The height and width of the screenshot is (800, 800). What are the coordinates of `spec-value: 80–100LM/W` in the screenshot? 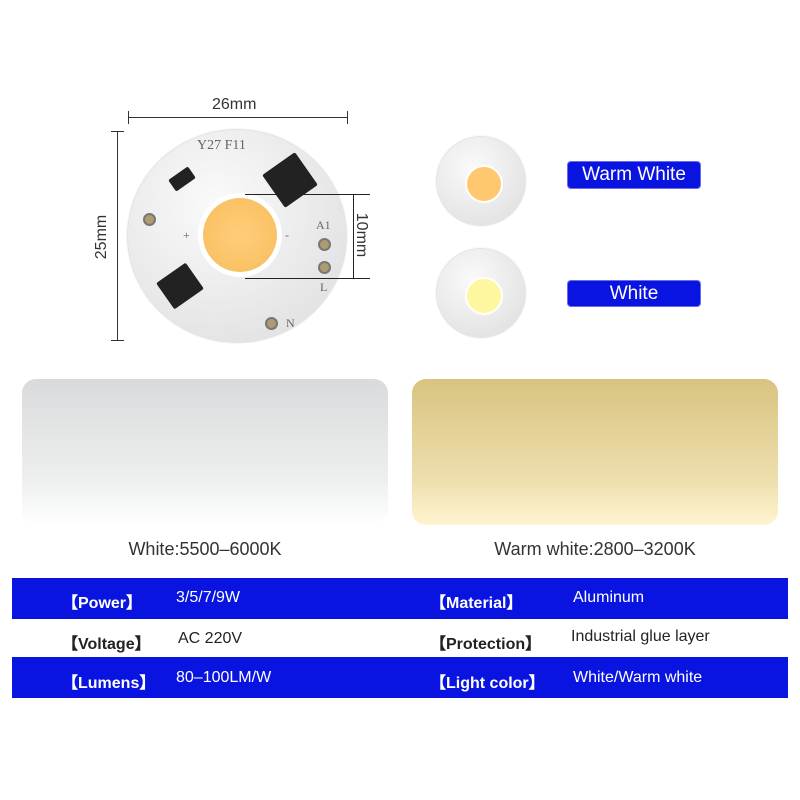 It's located at (224, 677).